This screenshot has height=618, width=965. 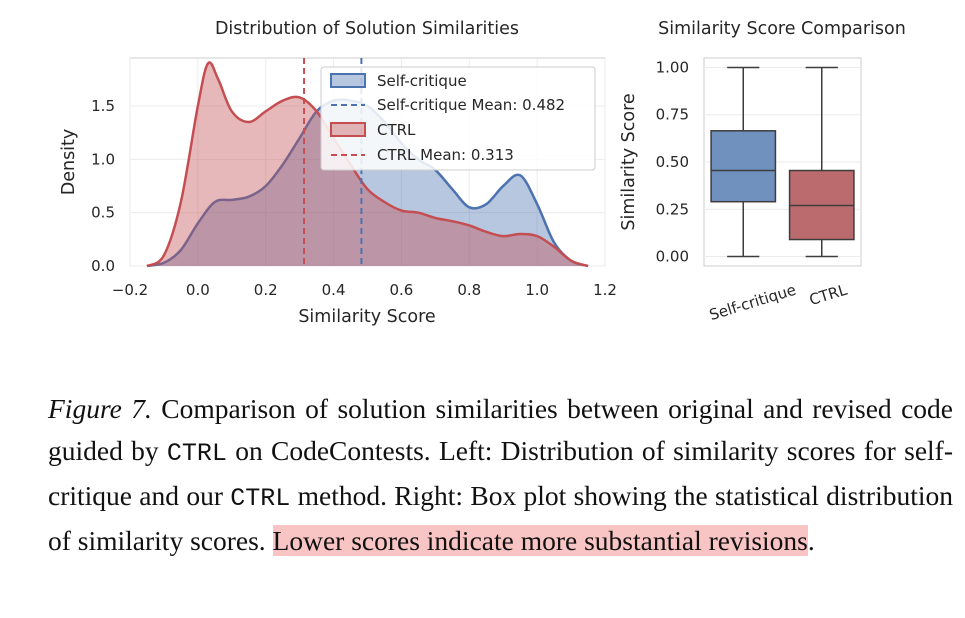 What do you see at coordinates (367, 182) in the screenshot?
I see `kde-area-self-critique` at bounding box center [367, 182].